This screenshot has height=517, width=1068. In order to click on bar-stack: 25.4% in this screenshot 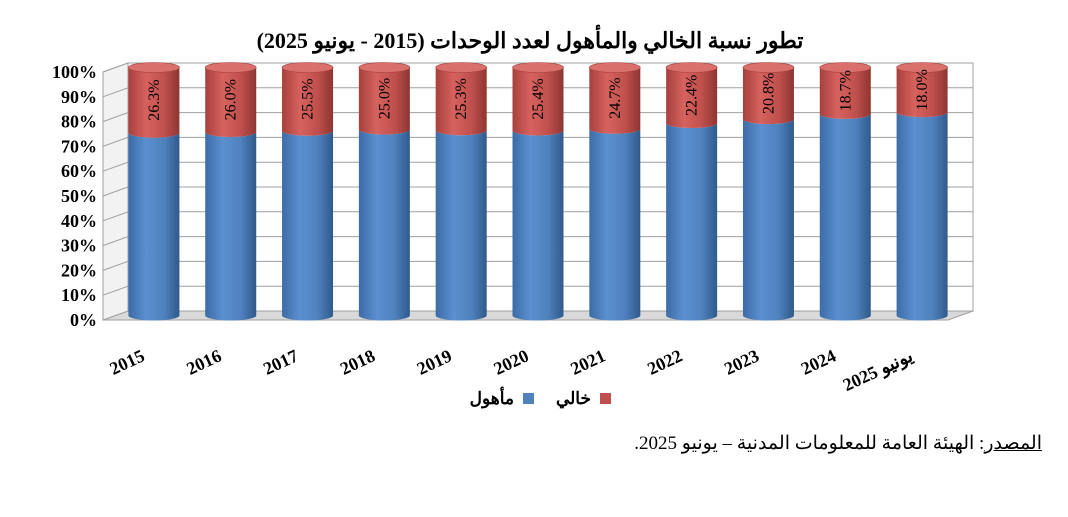, I will do `click(538, 191)`.